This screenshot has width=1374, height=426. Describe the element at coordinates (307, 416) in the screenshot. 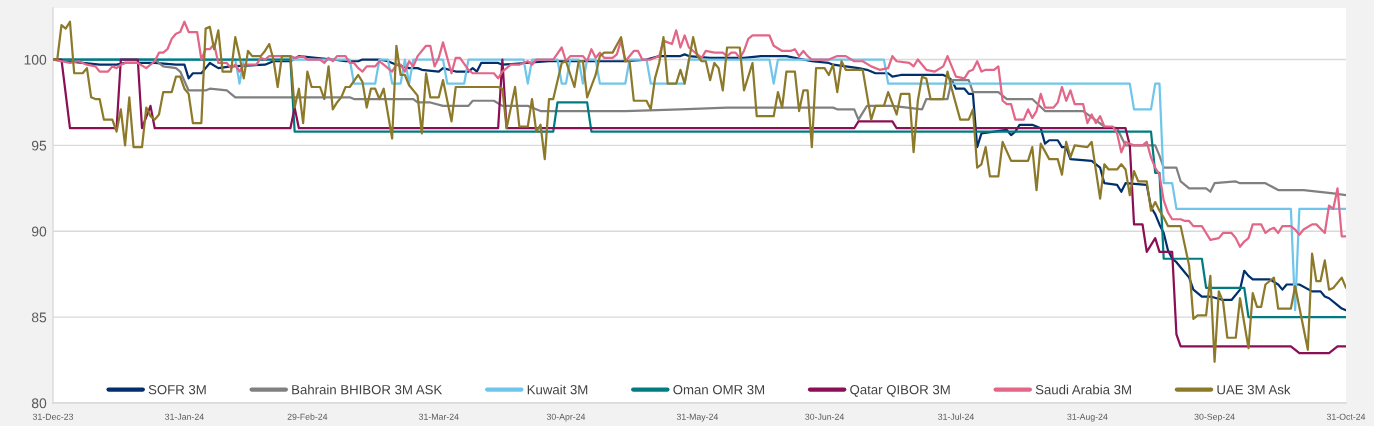

I see `x-tick-label: 29-Feb-24` at that location.